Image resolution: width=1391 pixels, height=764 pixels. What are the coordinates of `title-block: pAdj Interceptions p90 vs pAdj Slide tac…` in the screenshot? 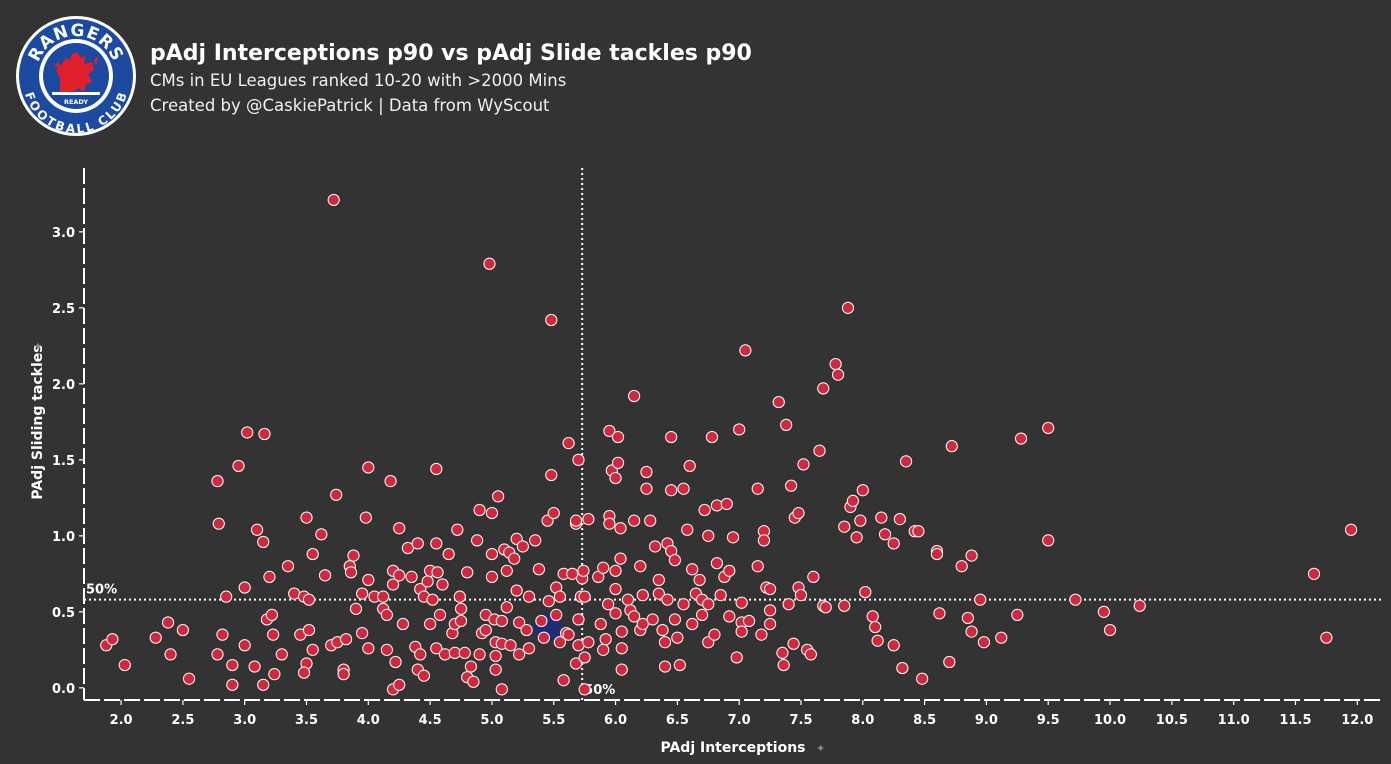 It's located at (451, 79).